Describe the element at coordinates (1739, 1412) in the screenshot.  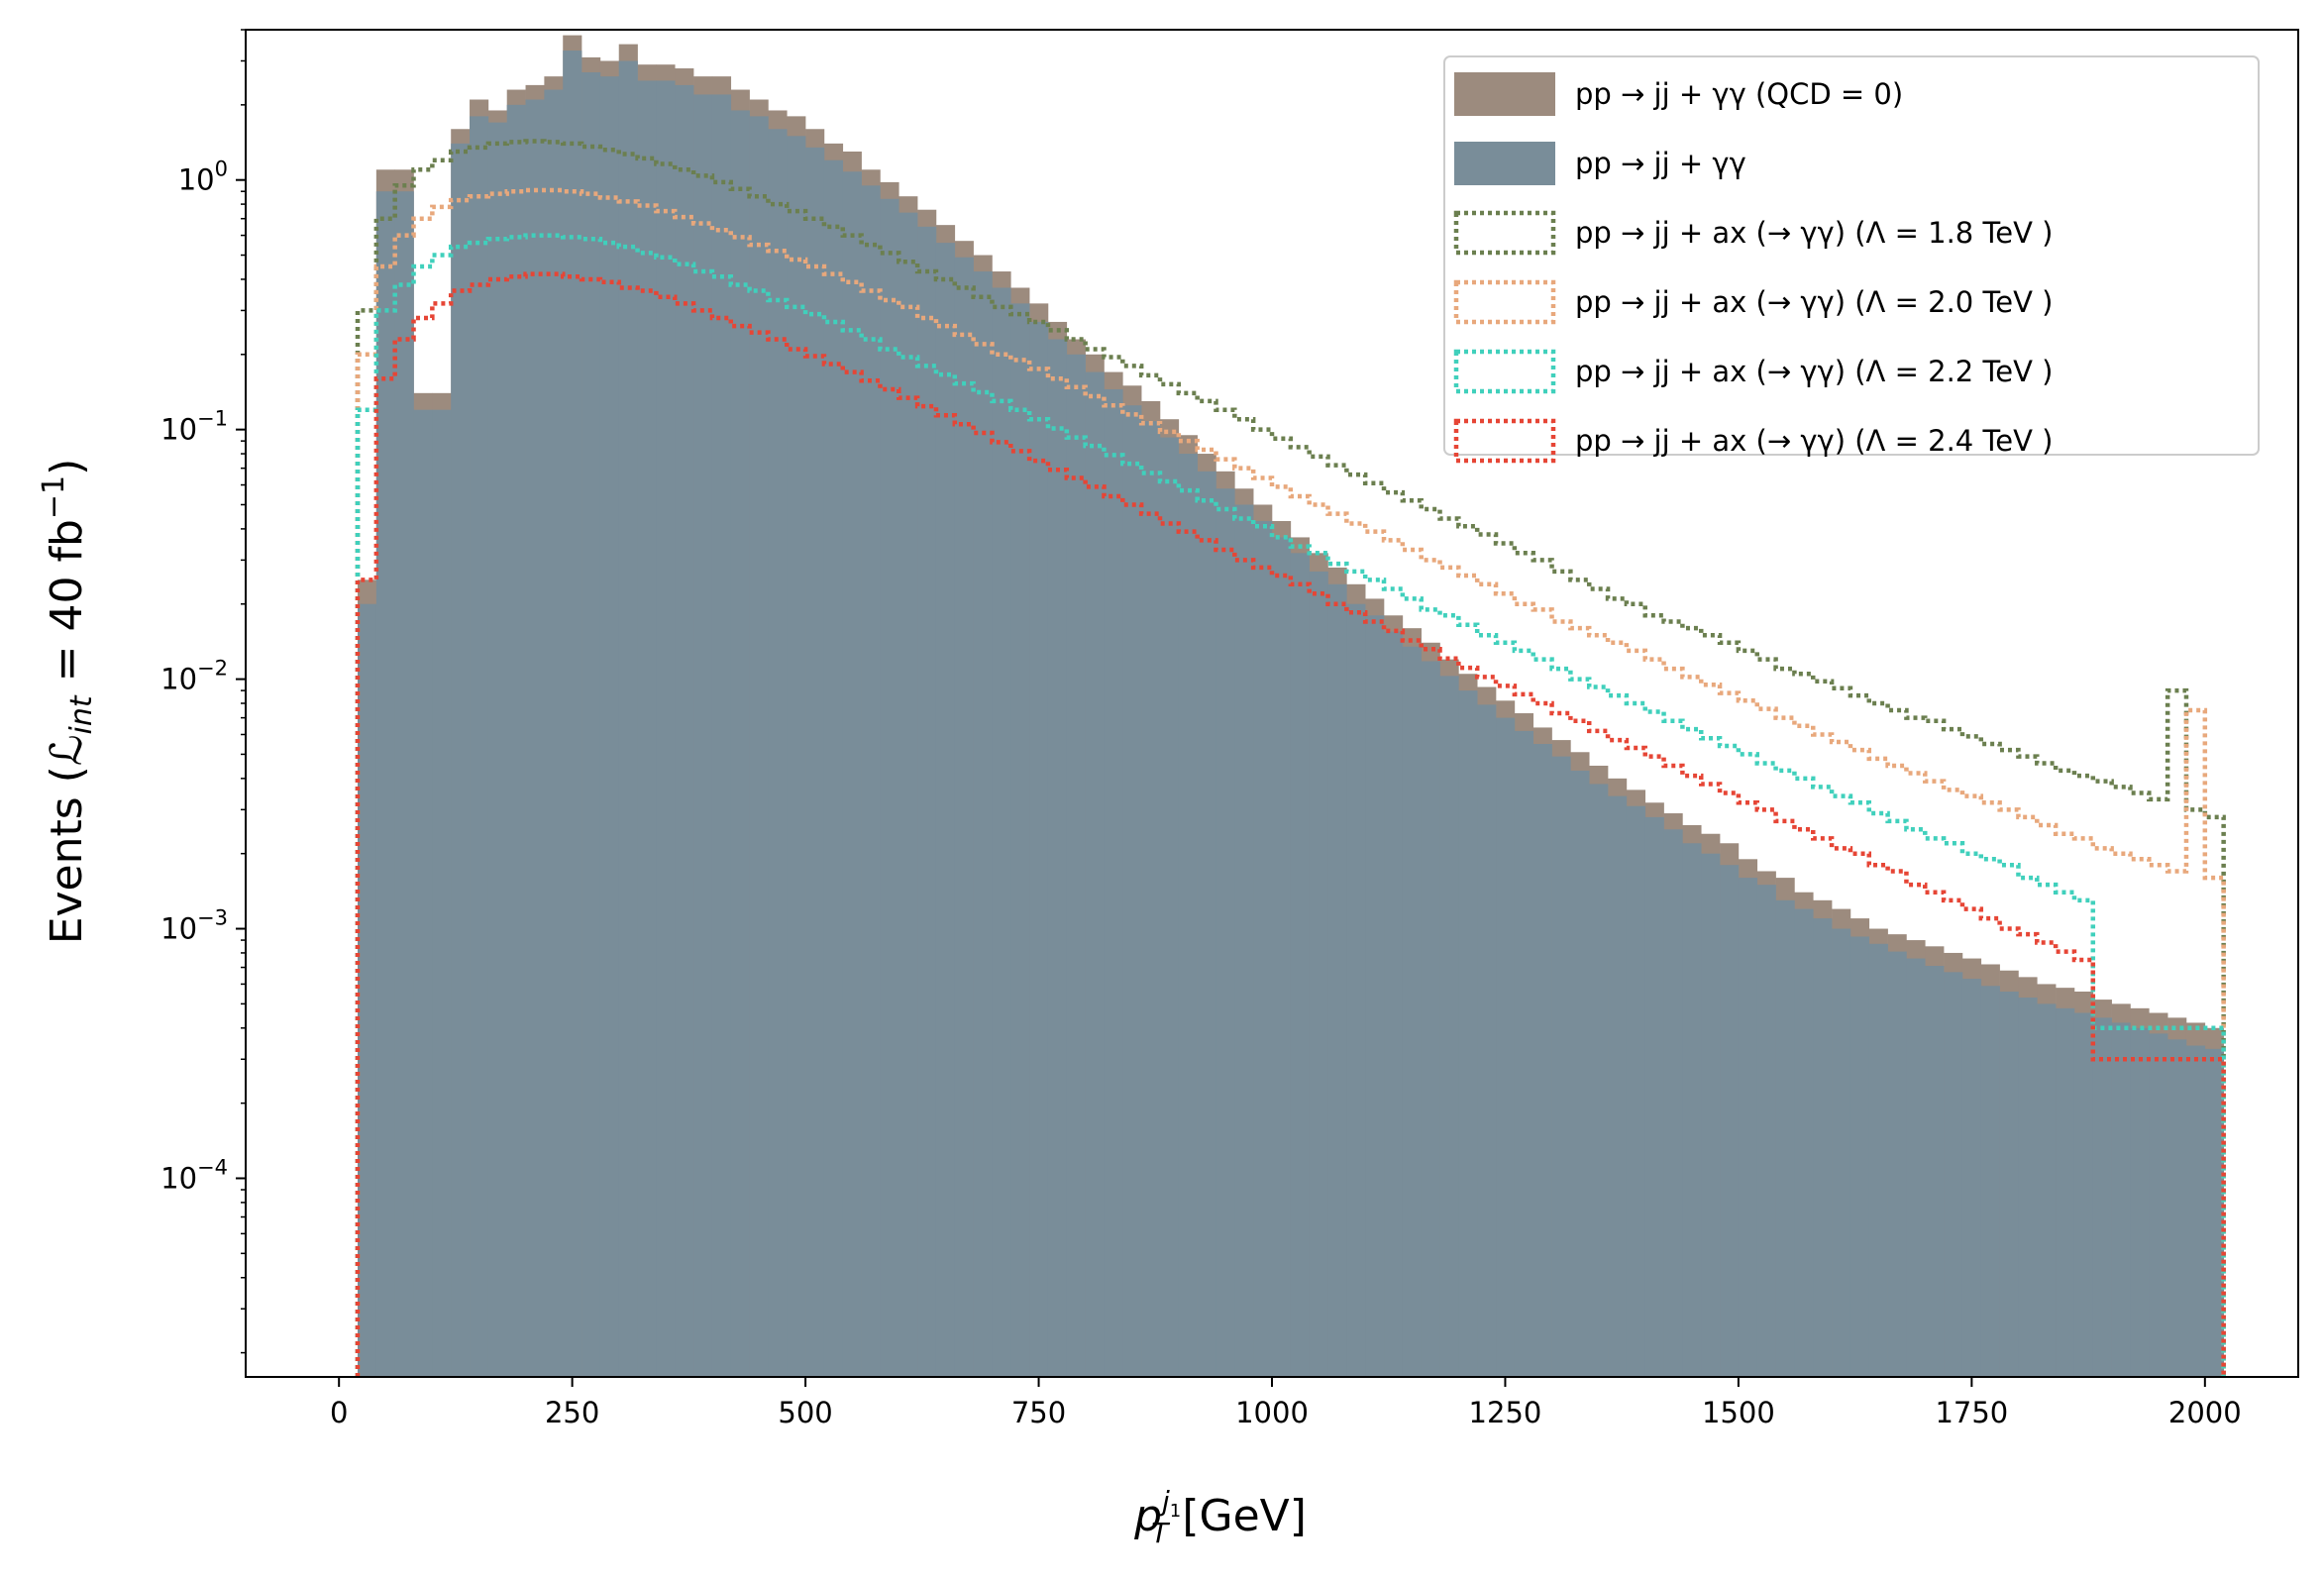
I see `x-tick-label-6: 1500` at that location.